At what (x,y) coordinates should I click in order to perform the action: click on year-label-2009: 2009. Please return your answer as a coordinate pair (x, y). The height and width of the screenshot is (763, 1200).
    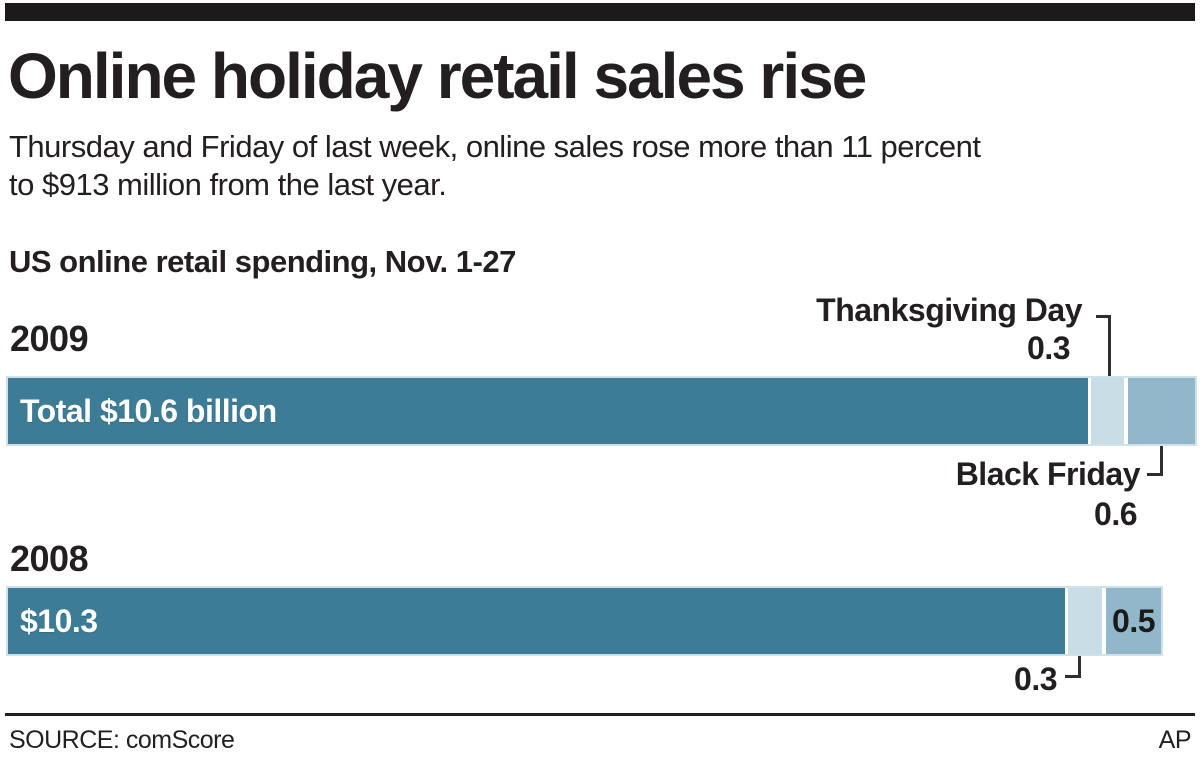
    Looking at the image, I should click on (49, 338).